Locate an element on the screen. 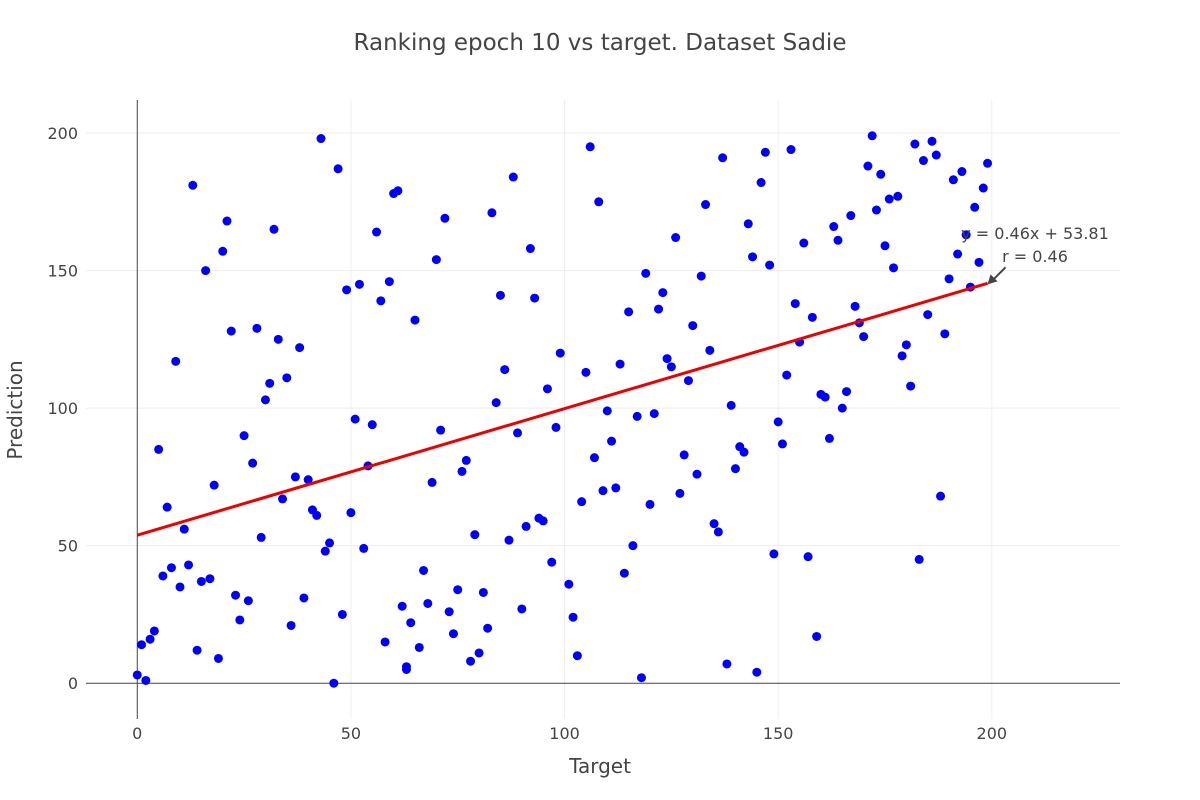 The image size is (1200, 800). y-tick-label: 0 is located at coordinates (73, 683).